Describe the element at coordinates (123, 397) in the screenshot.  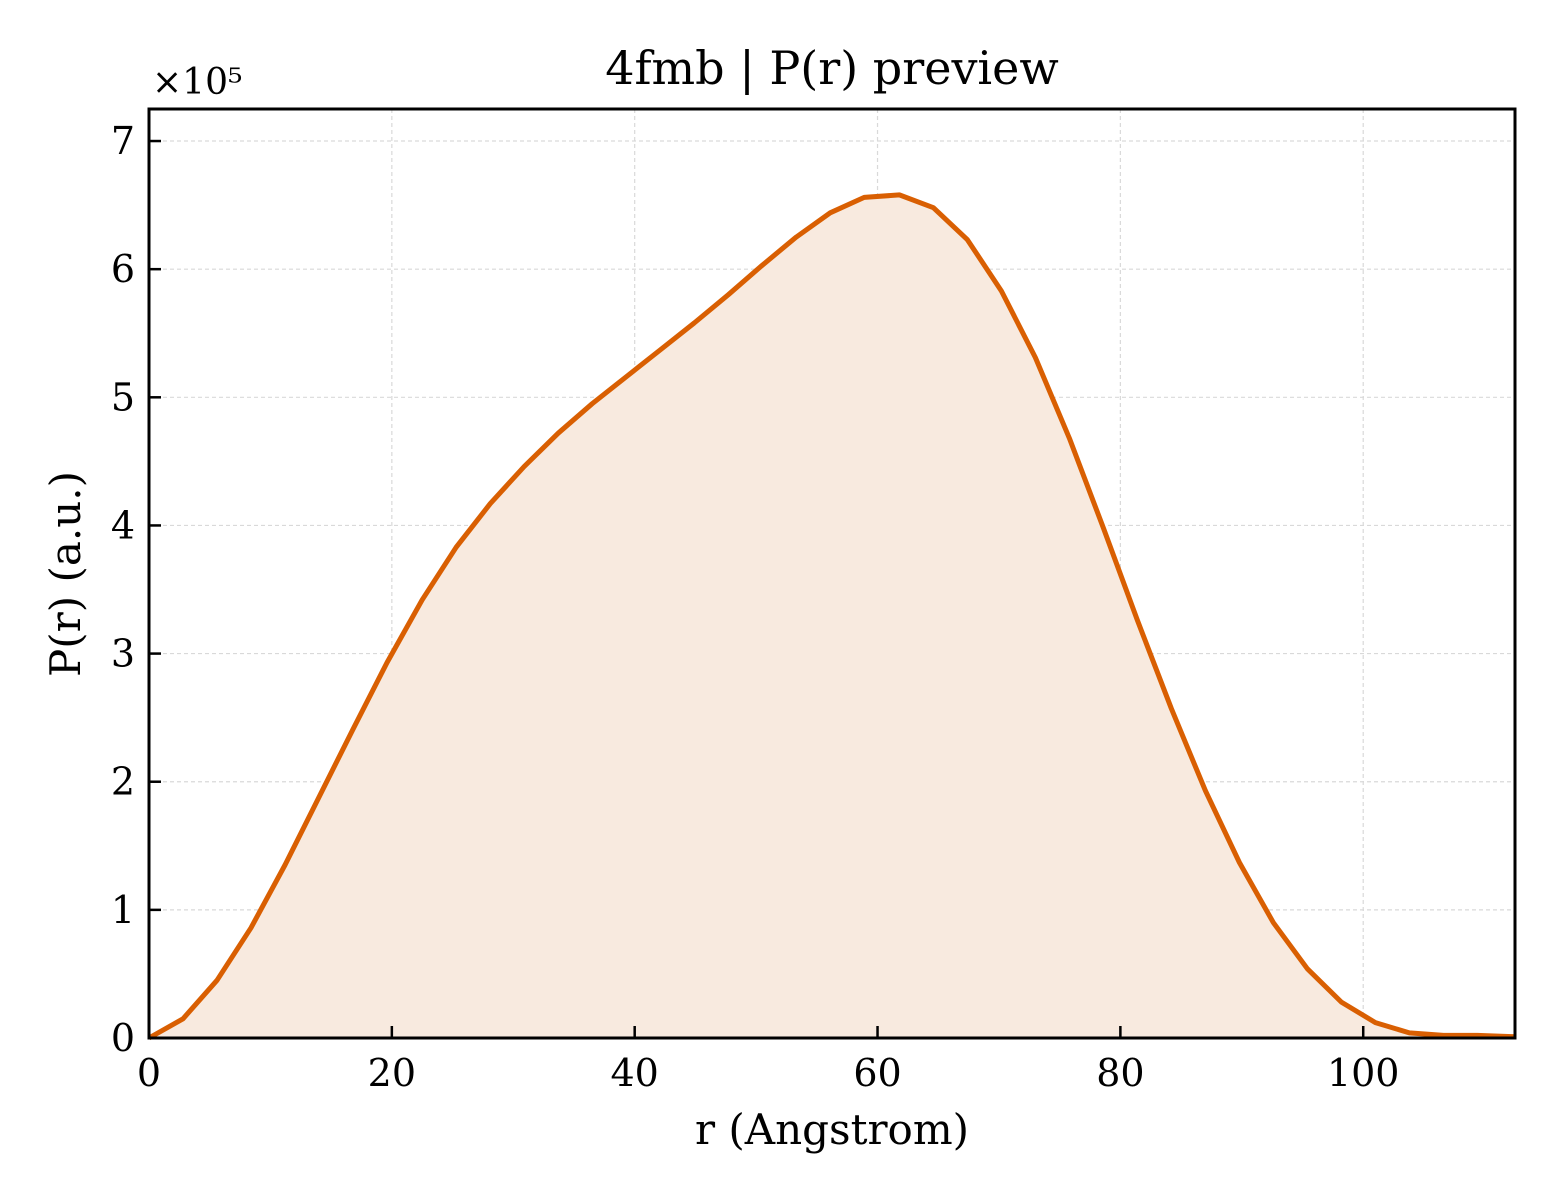
I see `y-tick-label: 5` at that location.